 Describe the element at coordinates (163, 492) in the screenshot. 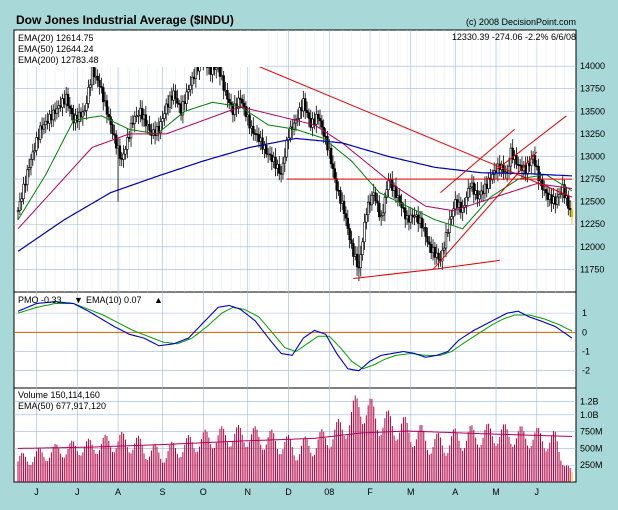

I see `x-tick-label: S` at that location.